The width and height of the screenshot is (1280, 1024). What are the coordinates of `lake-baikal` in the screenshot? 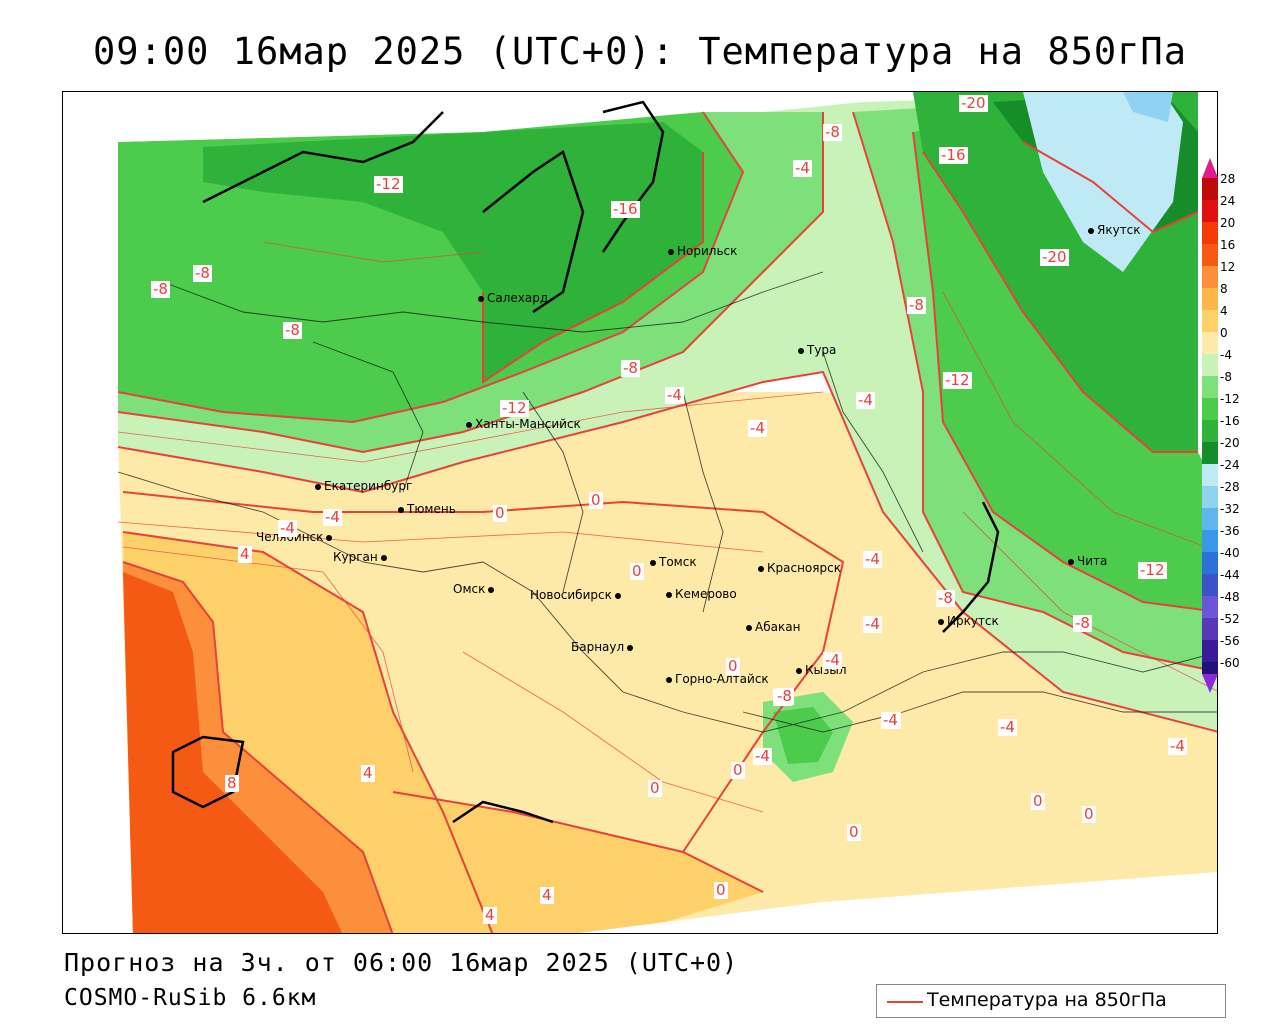 It's located at (971, 567).